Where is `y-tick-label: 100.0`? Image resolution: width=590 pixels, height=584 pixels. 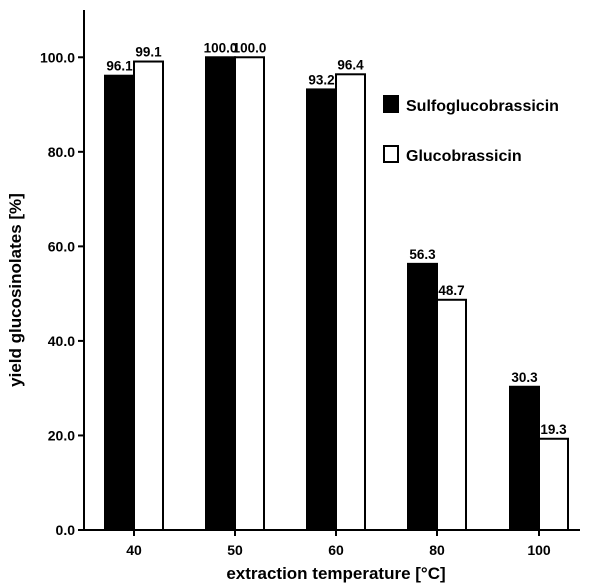 y-tick-label: 100.0 is located at coordinates (57, 57).